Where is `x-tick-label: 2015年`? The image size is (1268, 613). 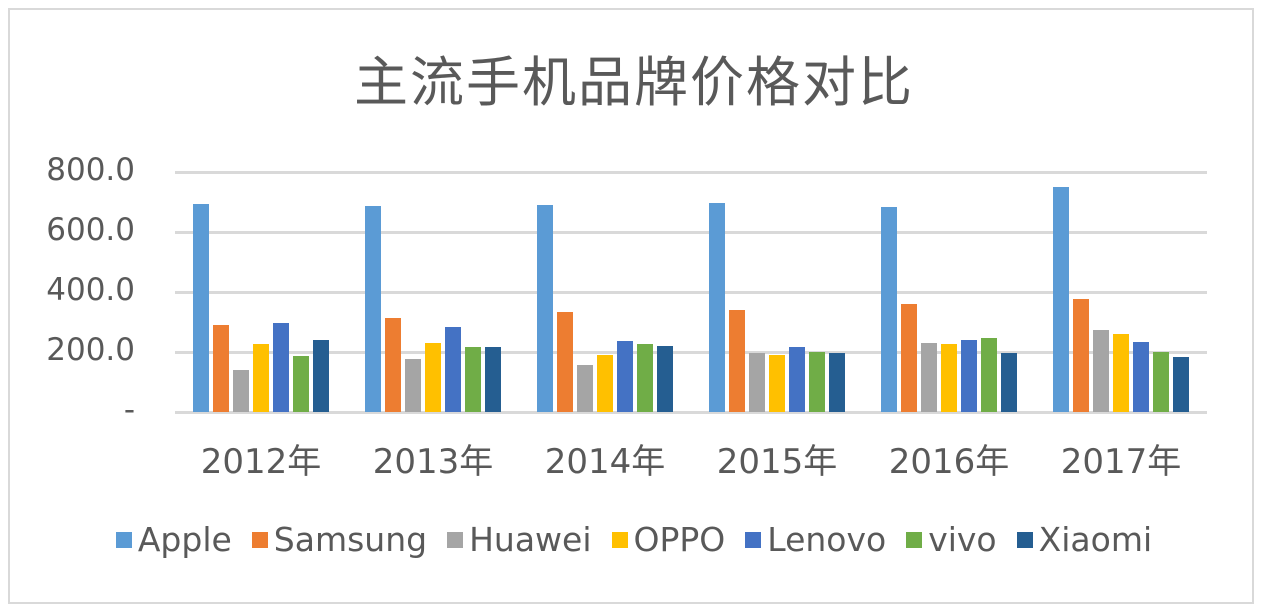
x-tick-label: 2015年 is located at coordinates (777, 462).